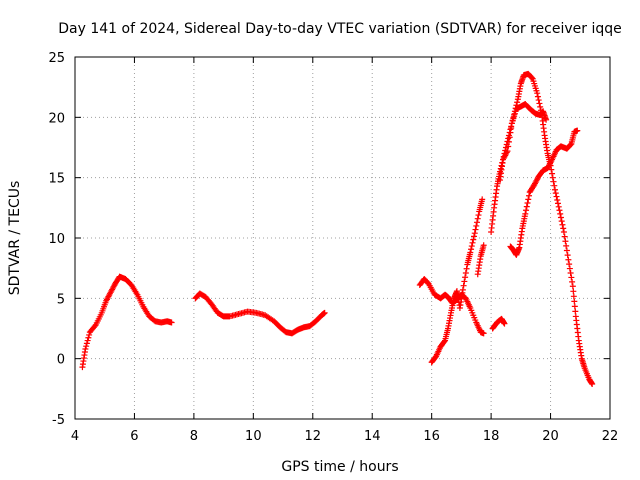  I want to click on y-axis-label: SDTVAR / TECUs, so click(15, 238).